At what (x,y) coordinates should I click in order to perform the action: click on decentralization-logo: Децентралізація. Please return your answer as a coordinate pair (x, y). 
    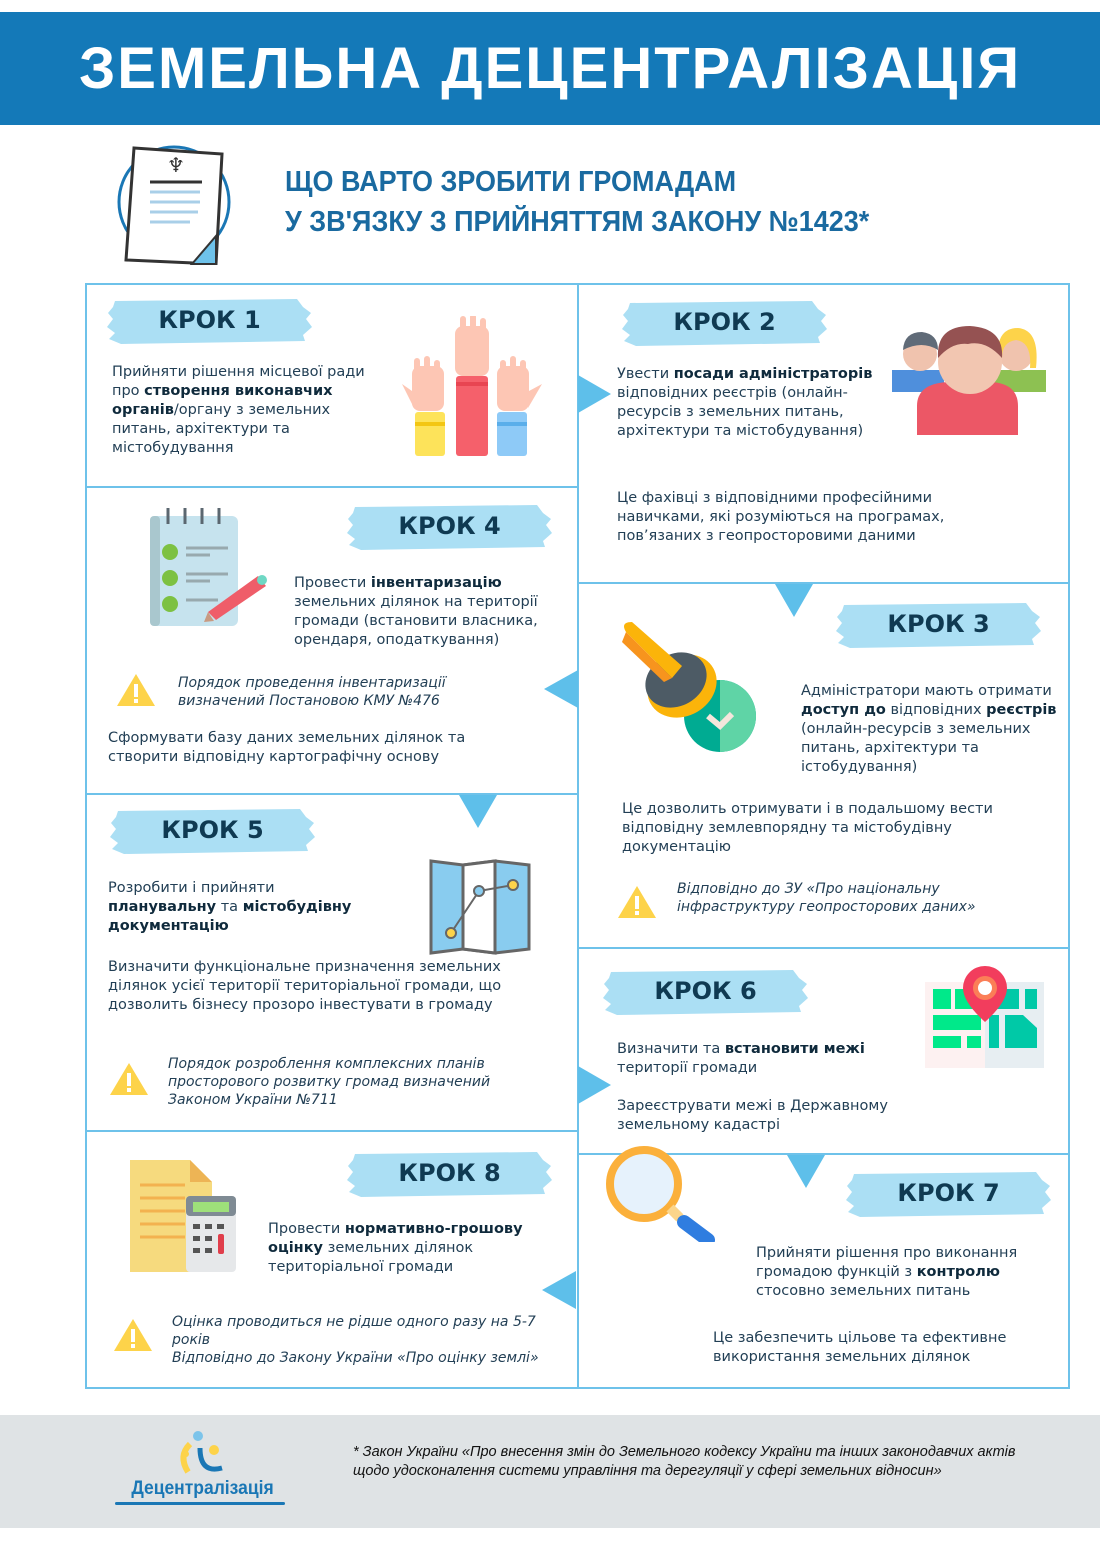
    Looking at the image, I should click on (202, 1470).